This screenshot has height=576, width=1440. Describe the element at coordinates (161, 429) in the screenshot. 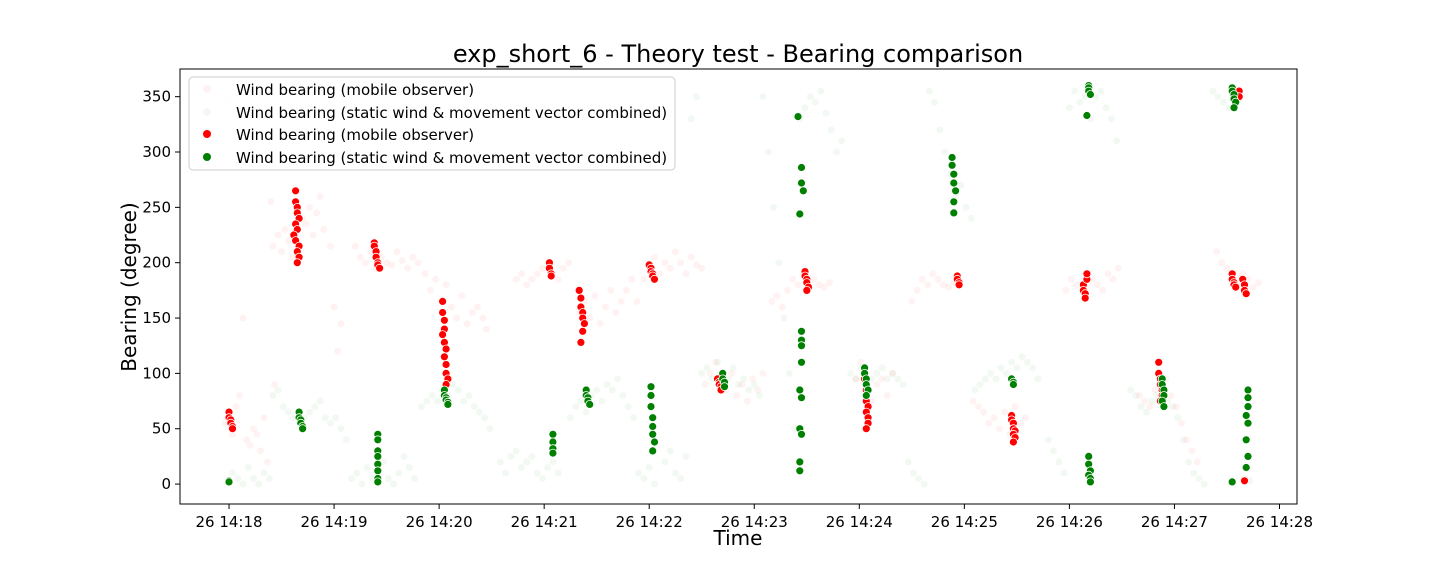

I see `y-tick-label: 50` at that location.